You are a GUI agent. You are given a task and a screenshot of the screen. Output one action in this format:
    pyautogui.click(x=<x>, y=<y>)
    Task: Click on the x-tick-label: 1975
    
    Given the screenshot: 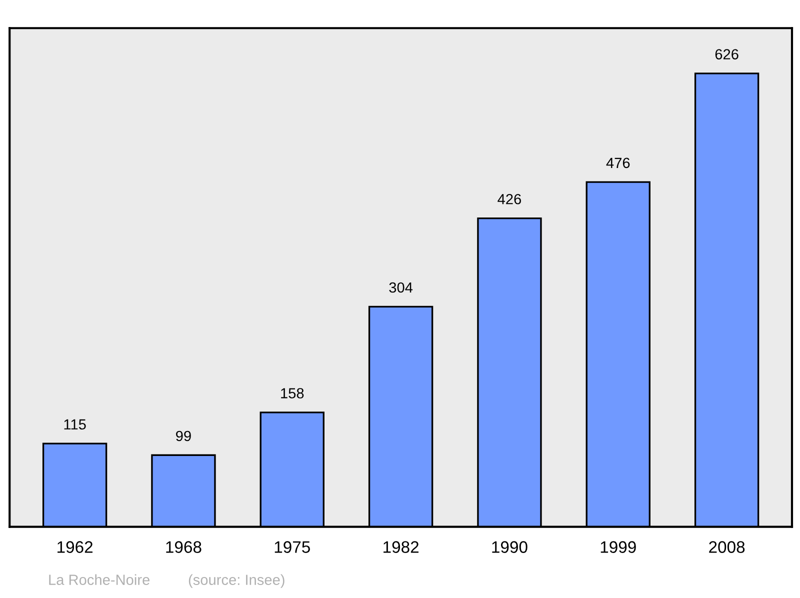 What is the action you would take?
    pyautogui.click(x=292, y=547)
    